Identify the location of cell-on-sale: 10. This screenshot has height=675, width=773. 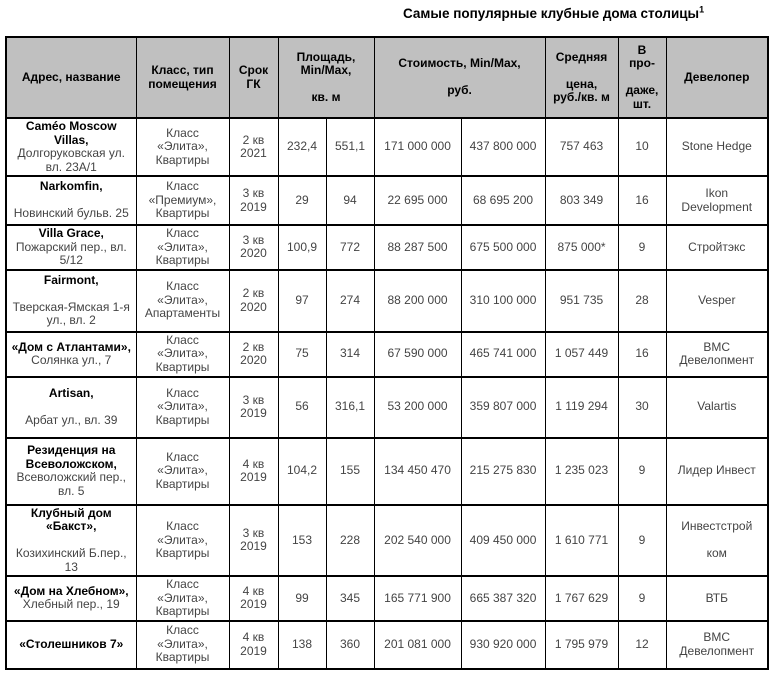
(642, 147).